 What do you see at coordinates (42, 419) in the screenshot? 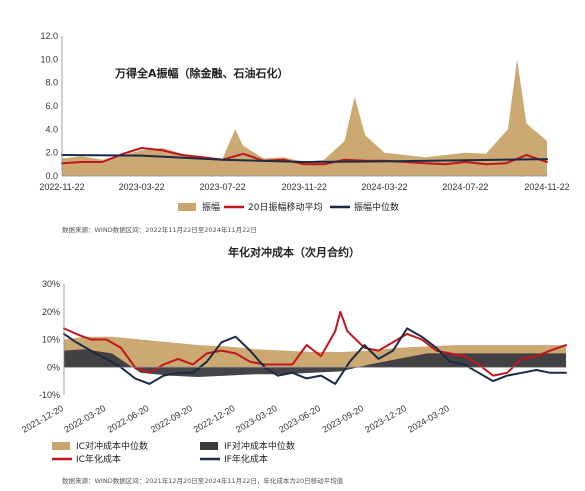
I see `chart2-x-tick: 2021-12-20` at bounding box center [42, 419].